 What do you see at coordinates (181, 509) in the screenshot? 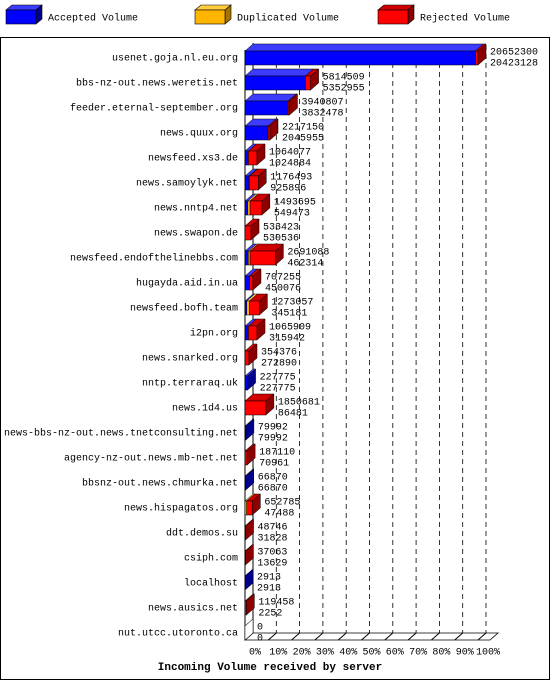
I see `category-label: news.hispagatos.org` at bounding box center [181, 509].